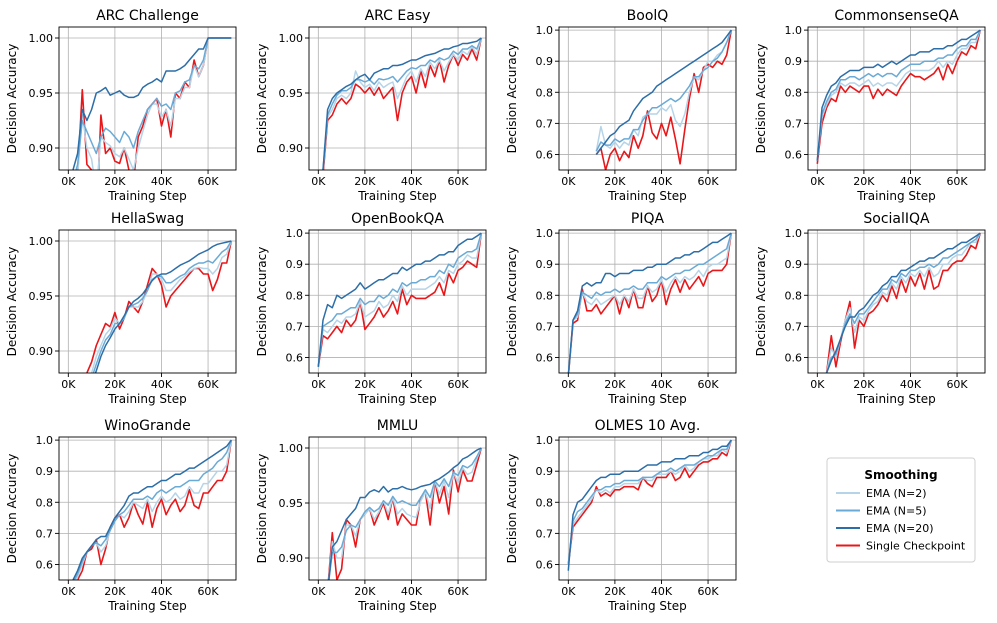 This screenshot has height=623, width=997. What do you see at coordinates (545, 295) in the screenshot?
I see `chart-piqa-ytick-label-2: 0.8` at bounding box center [545, 295].